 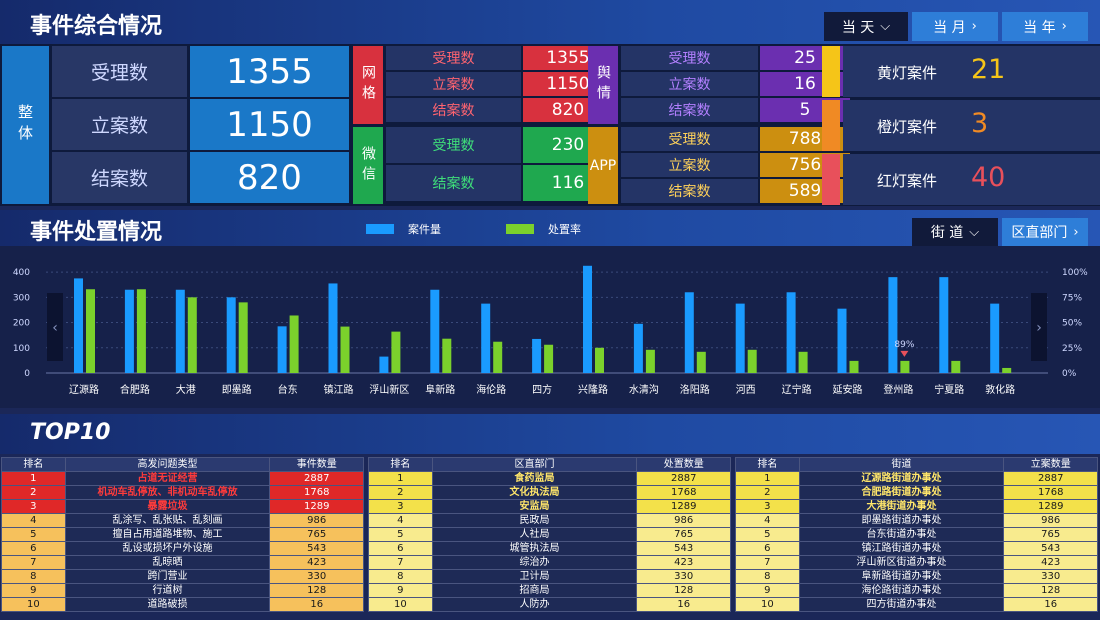 I want to click on x-tick-label: 阜新路, so click(x=440, y=389).